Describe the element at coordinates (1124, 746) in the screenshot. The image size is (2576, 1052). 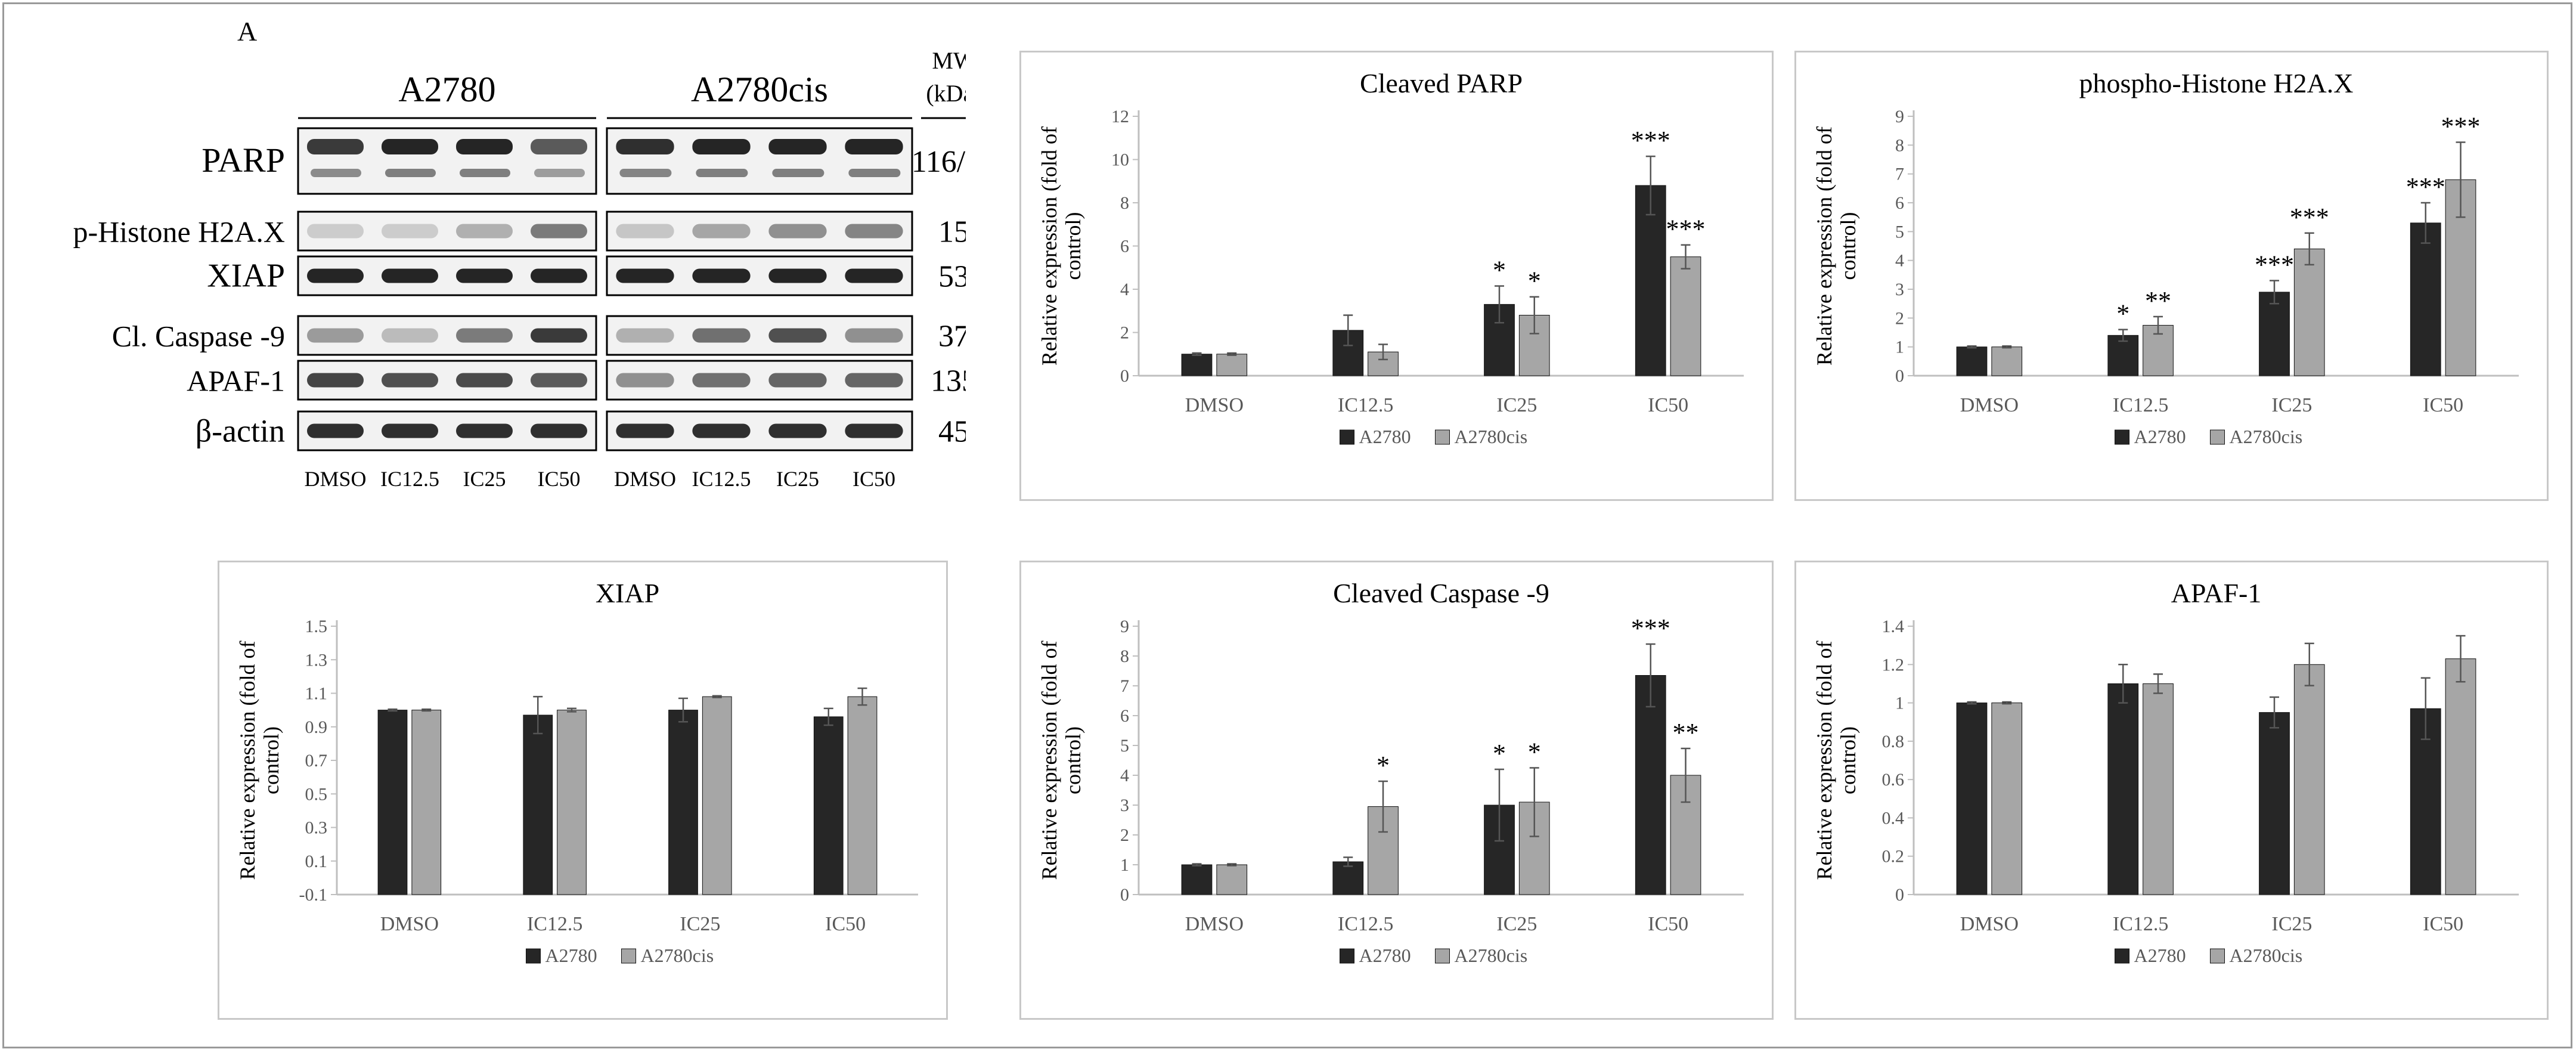
I see `y-tick-label: 5` at that location.